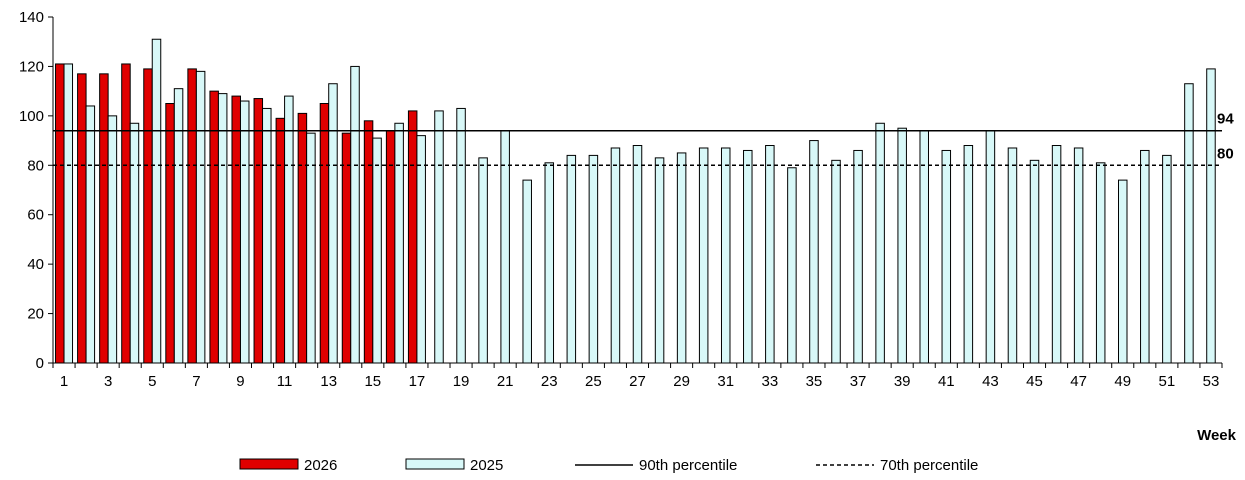  What do you see at coordinates (285, 381) in the screenshot?
I see `x-tick-label: 11` at bounding box center [285, 381].